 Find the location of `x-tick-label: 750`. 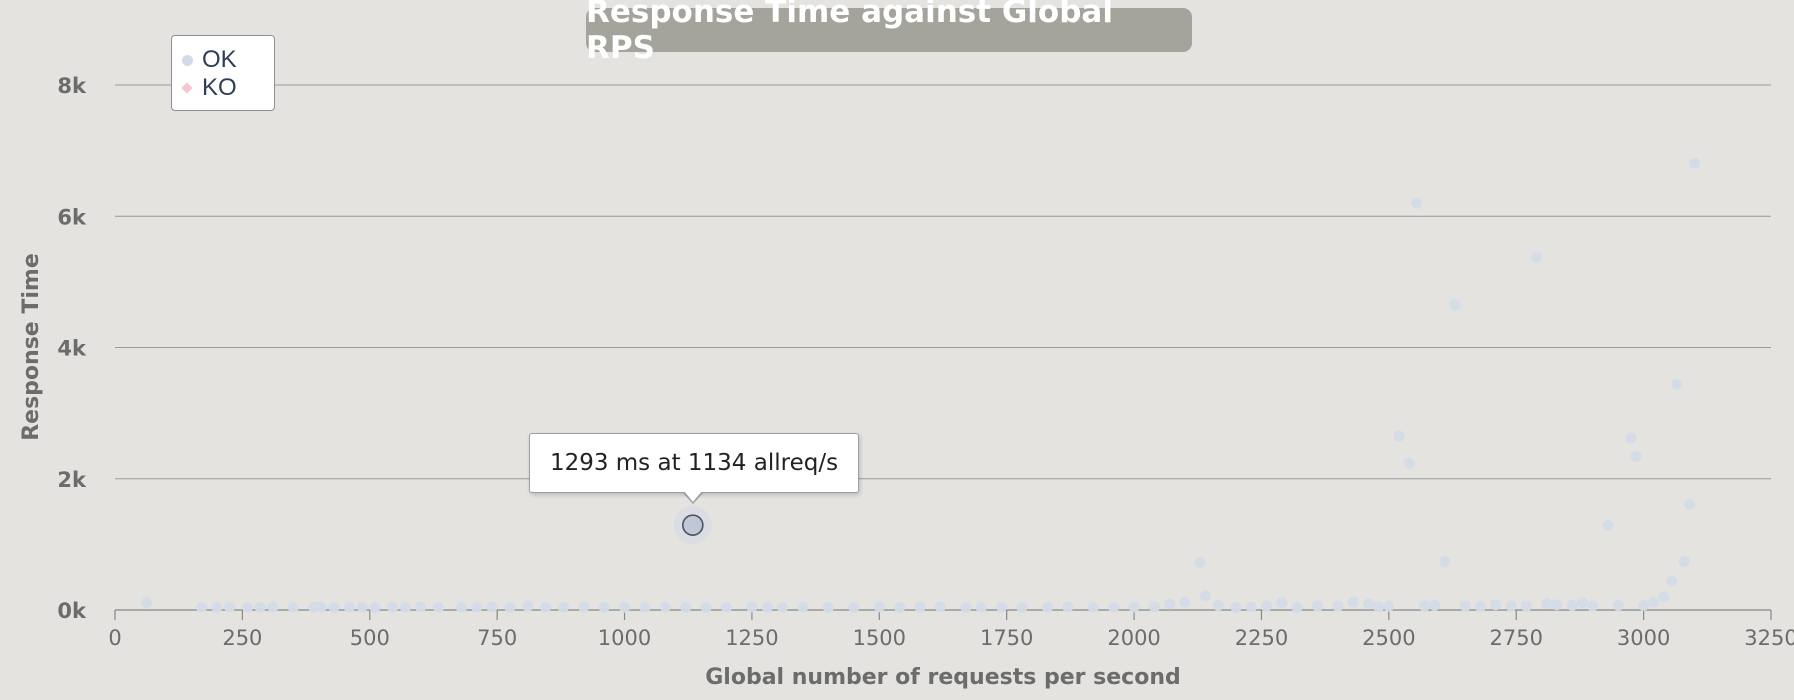

x-tick-label: 750 is located at coordinates (497, 638).